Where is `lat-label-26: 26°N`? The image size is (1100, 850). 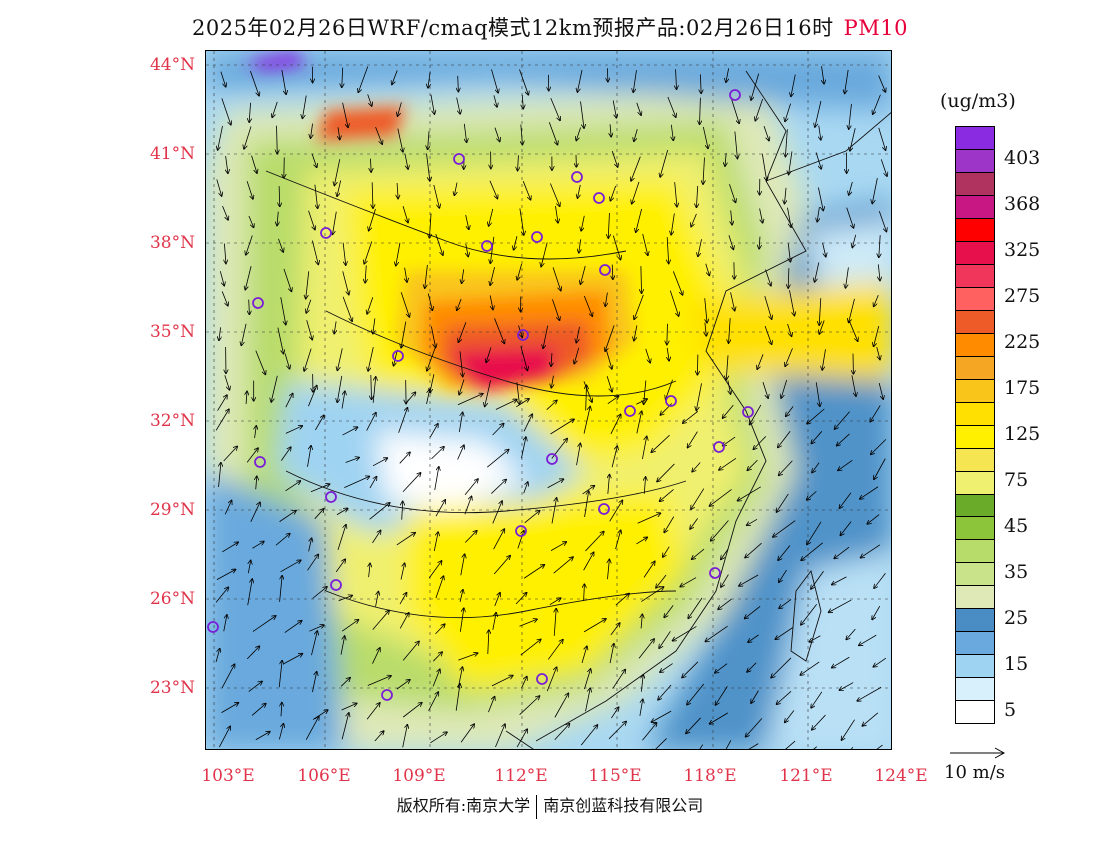 lat-label-26: 26°N is located at coordinates (172, 599).